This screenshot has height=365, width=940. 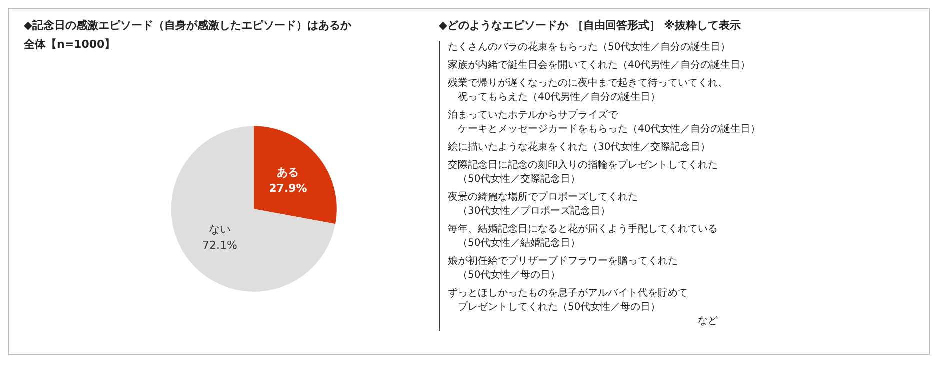 What do you see at coordinates (533, 116) in the screenshot?
I see `text: 泊まっていたホテルからサプライズで` at bounding box center [533, 116].